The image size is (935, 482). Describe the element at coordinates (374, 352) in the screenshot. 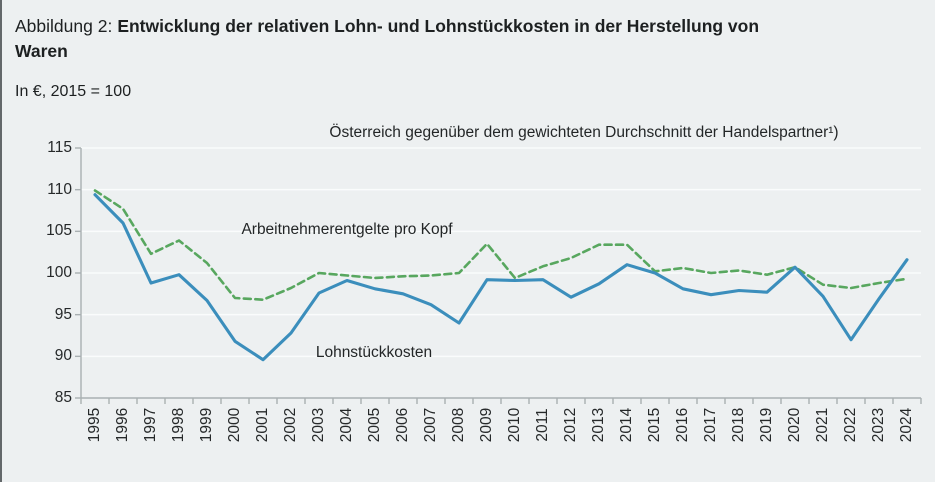

I see `series-label-lohnstueckkosten: Lohnstückkosten` at that location.